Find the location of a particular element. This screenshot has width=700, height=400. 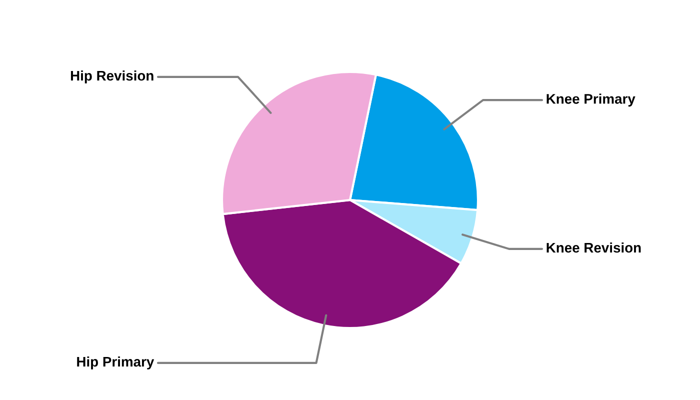

slice-label: Knee Revision is located at coordinates (593, 247).